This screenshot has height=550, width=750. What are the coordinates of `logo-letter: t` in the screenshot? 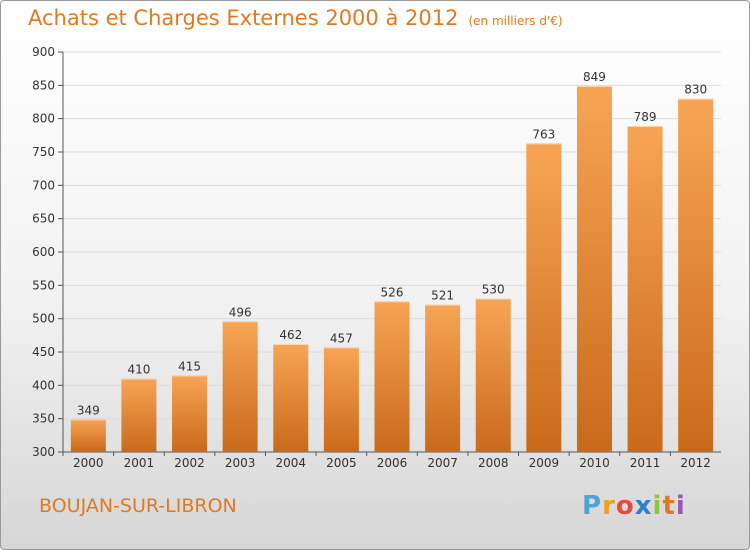 It's located at (669, 506).